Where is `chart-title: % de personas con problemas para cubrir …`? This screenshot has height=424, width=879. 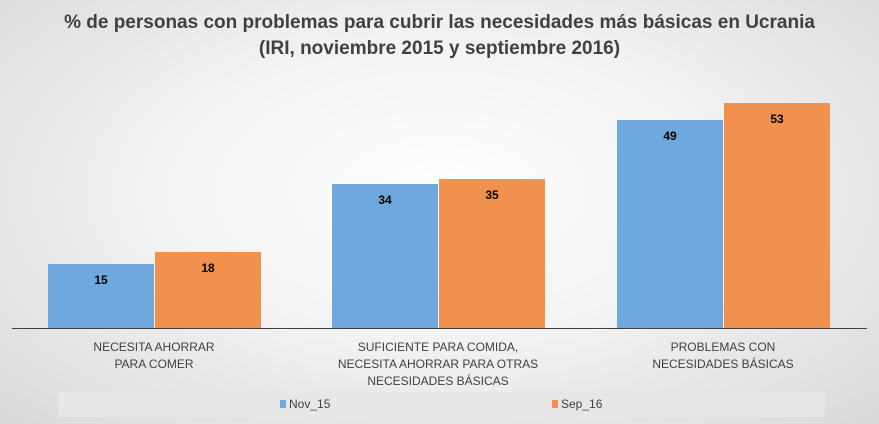 chart-title: % de personas con problemas para cubrir … is located at coordinates (439, 22).